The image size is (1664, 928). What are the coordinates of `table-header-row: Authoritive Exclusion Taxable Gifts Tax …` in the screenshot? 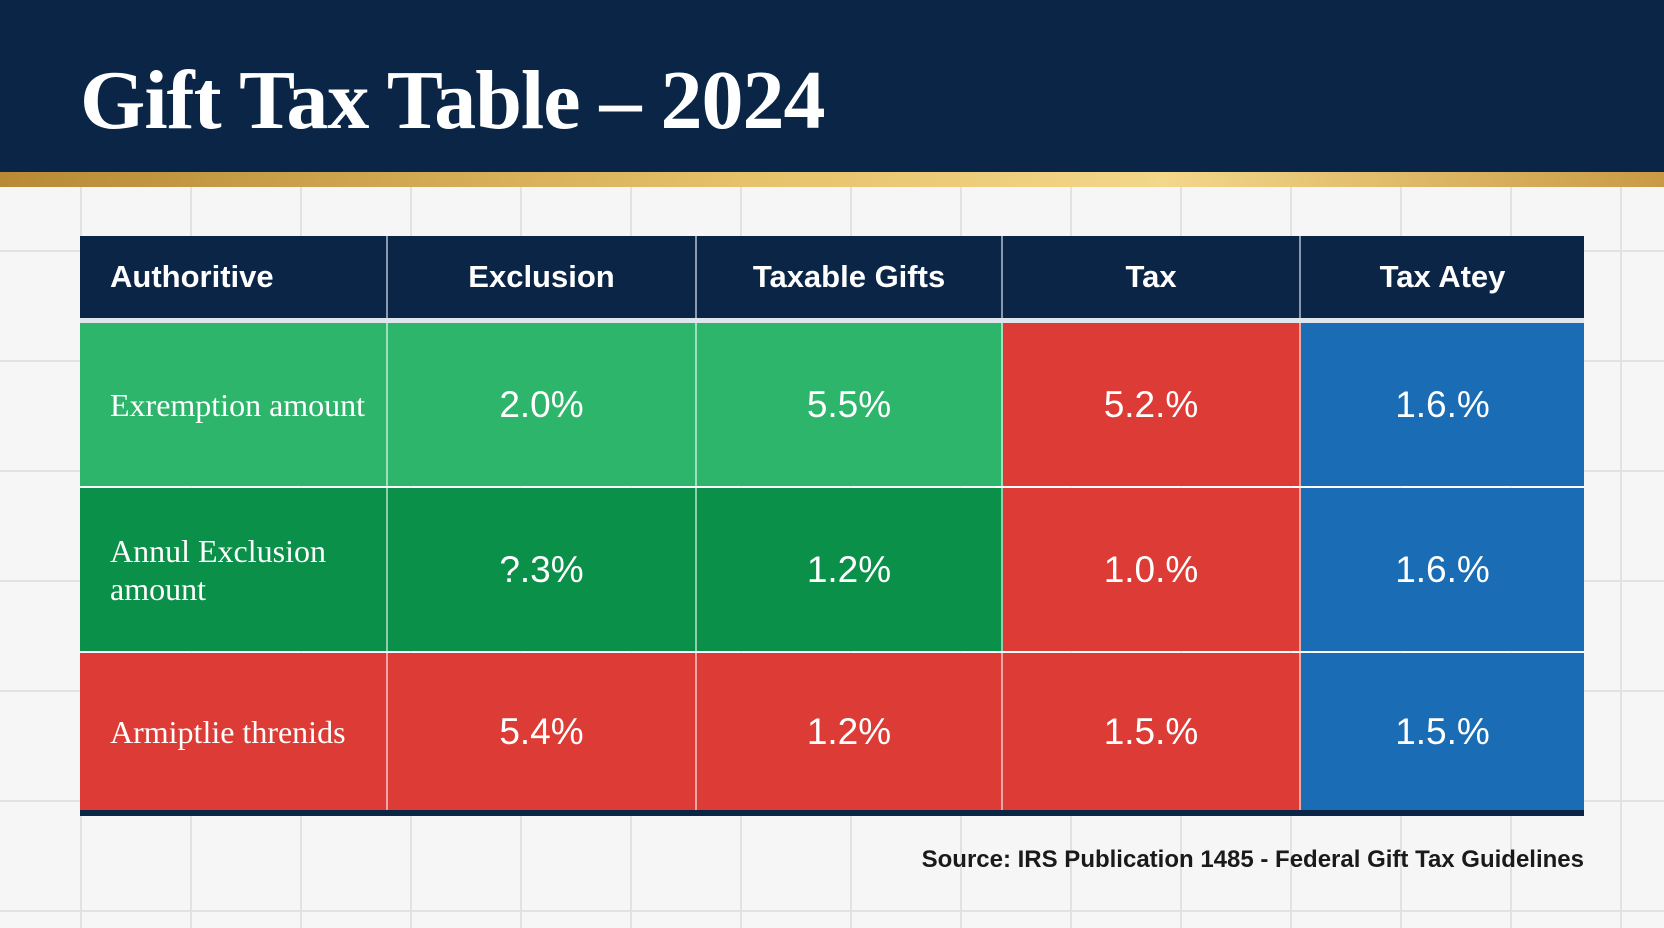 It's located at (832, 277).